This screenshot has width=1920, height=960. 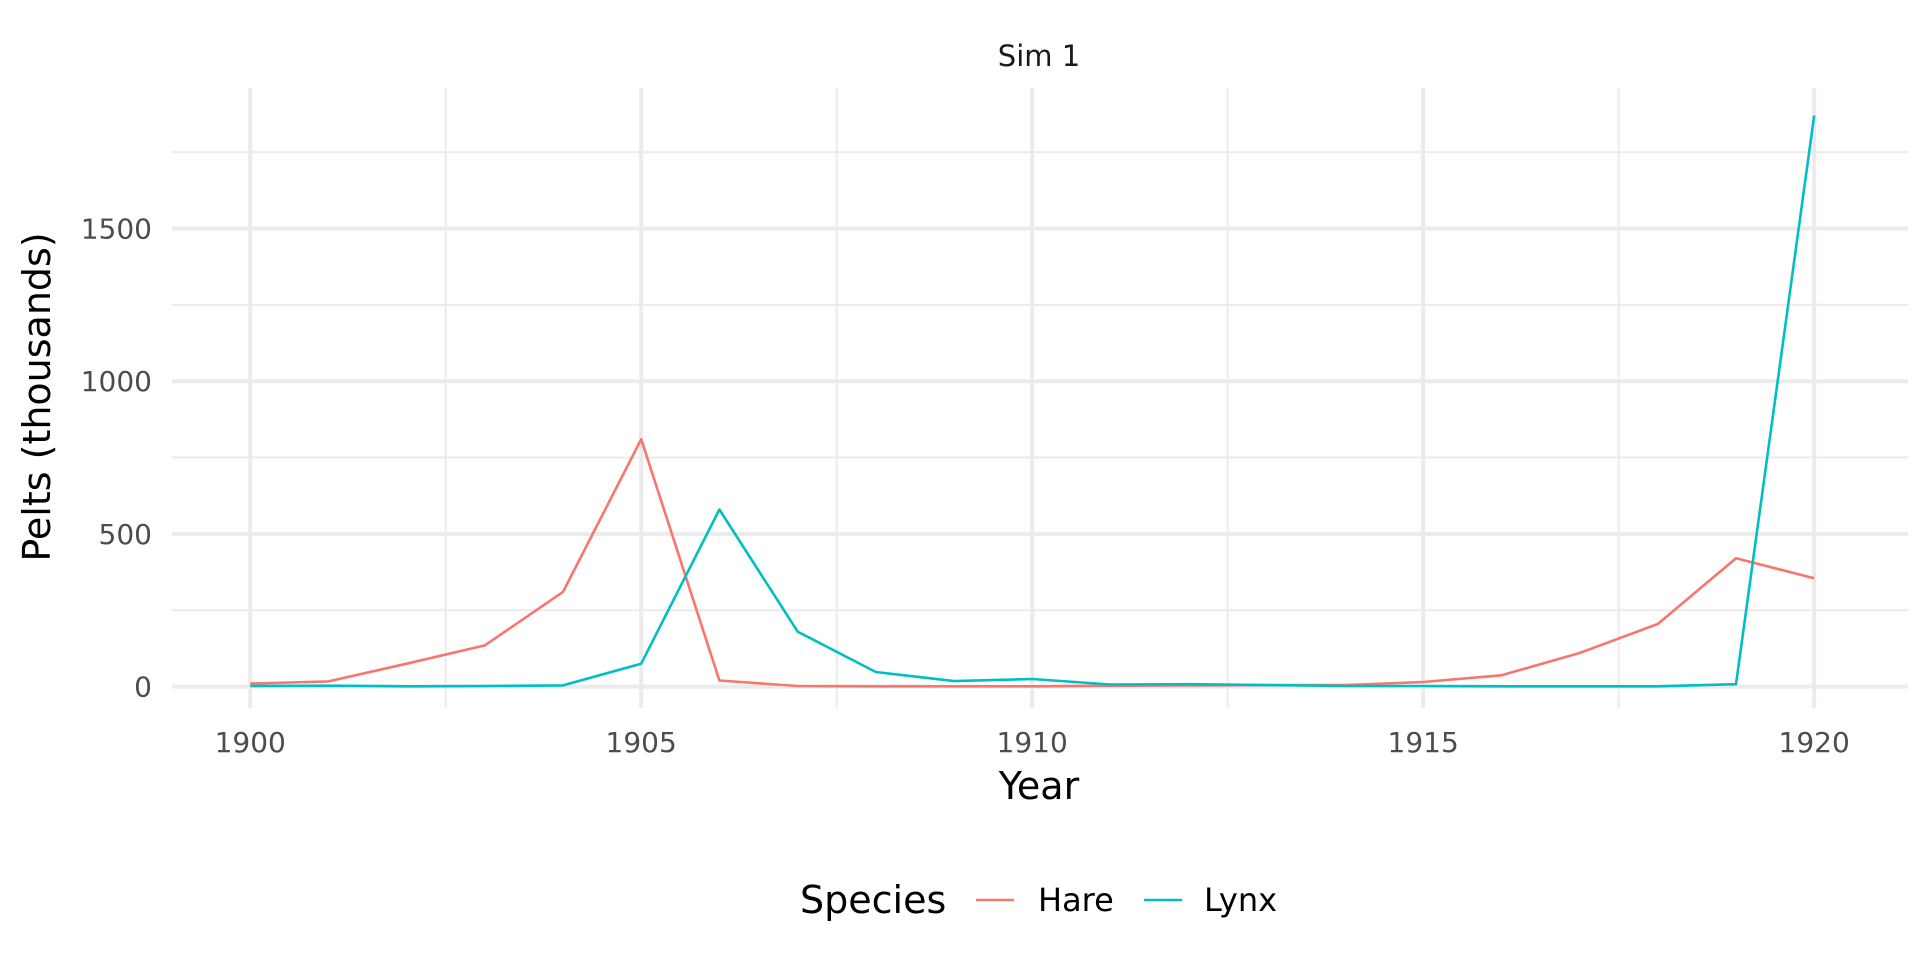 What do you see at coordinates (1039, 786) in the screenshot?
I see `x-axis-title: Year` at bounding box center [1039, 786].